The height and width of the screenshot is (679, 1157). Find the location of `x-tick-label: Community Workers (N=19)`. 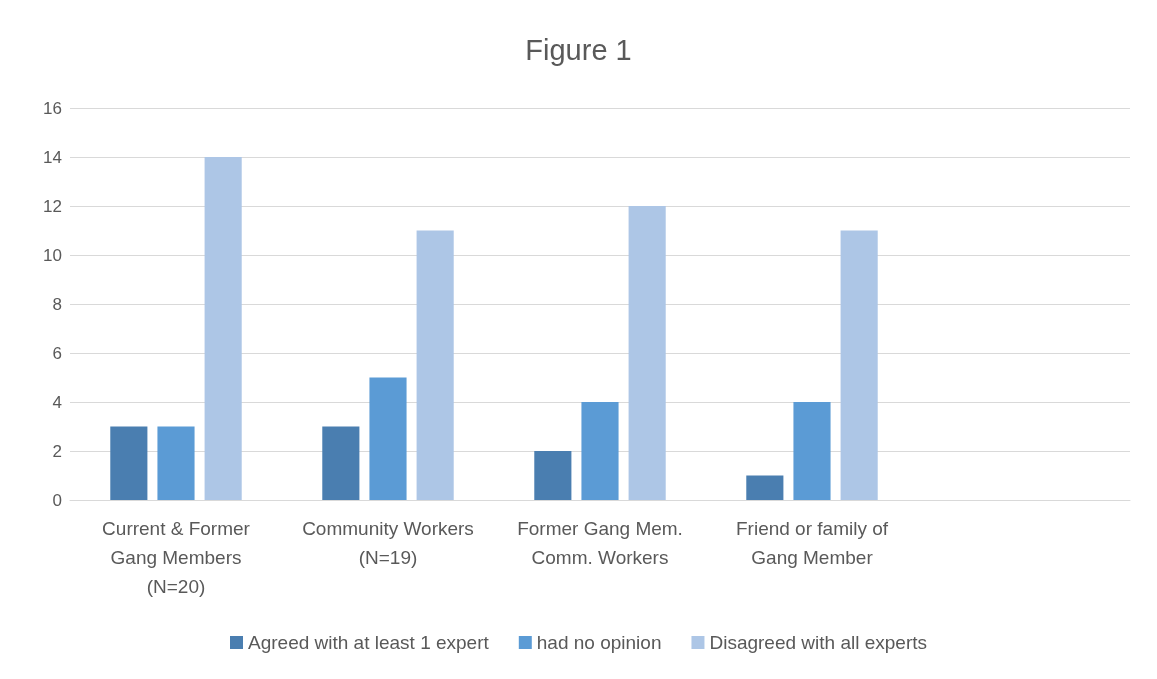

x-tick-label: Community Workers (N=19) is located at coordinates (388, 543).